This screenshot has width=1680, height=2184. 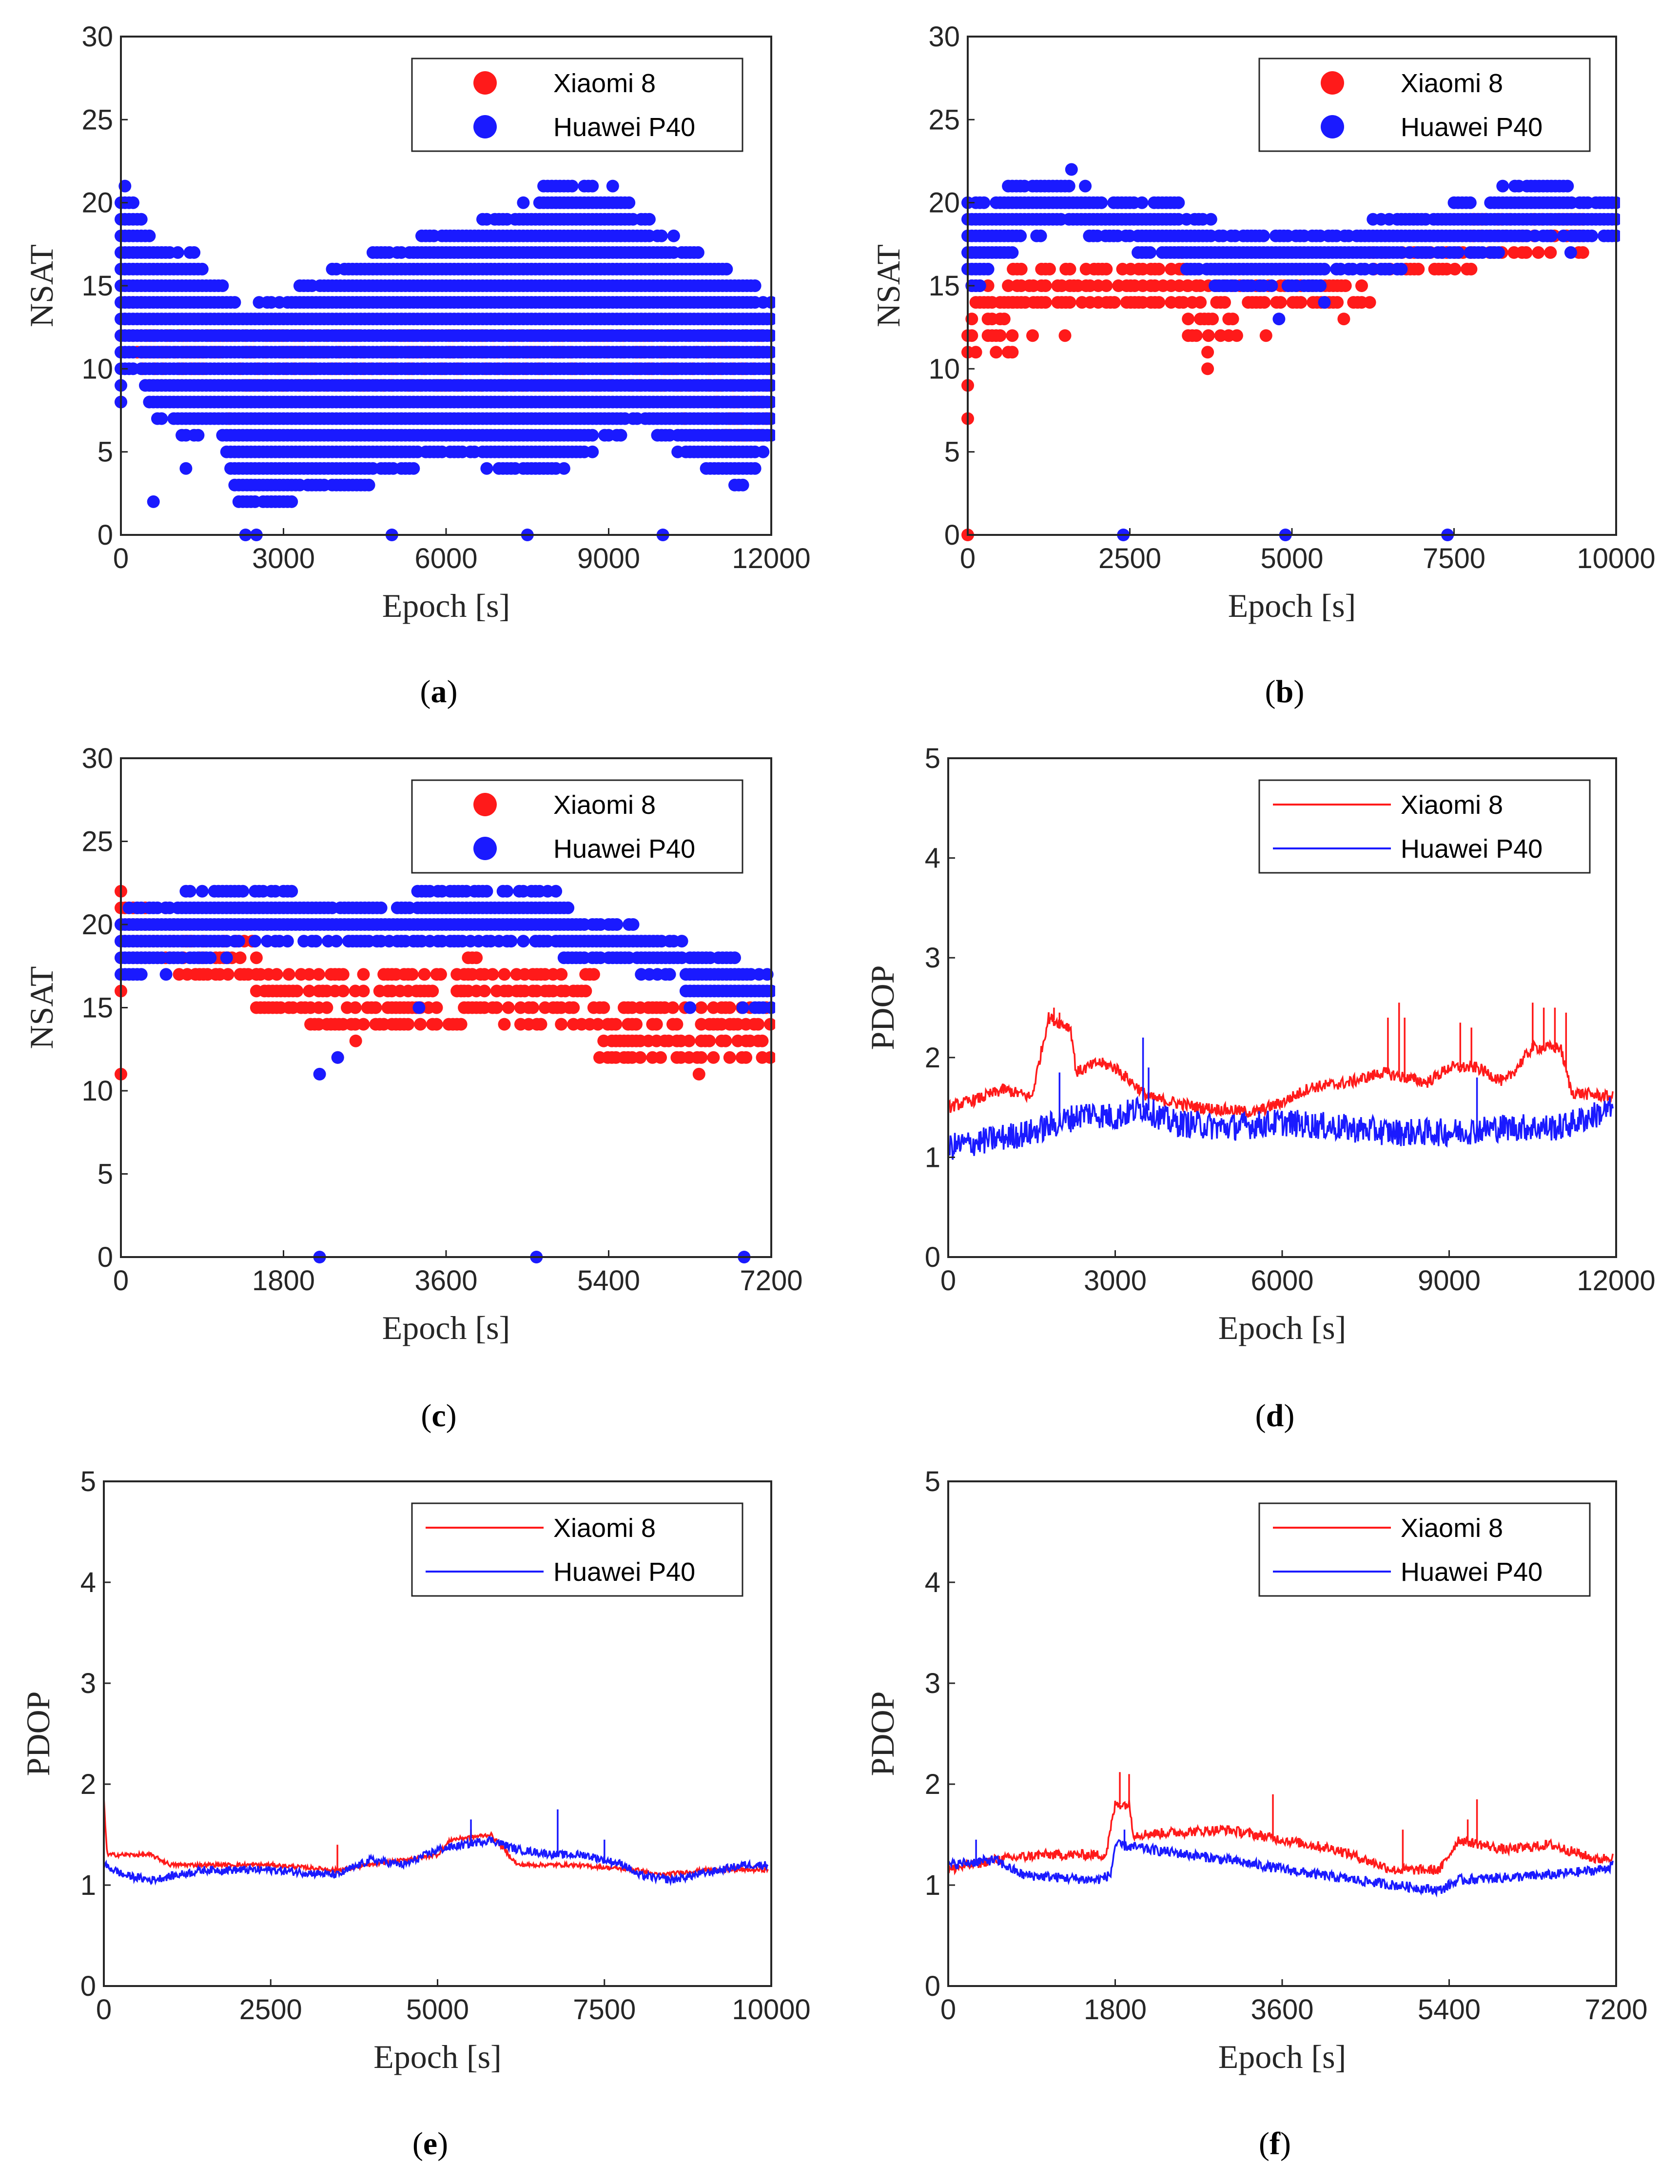 What do you see at coordinates (932, 1683) in the screenshot?
I see `y-tick-label: 3` at bounding box center [932, 1683].